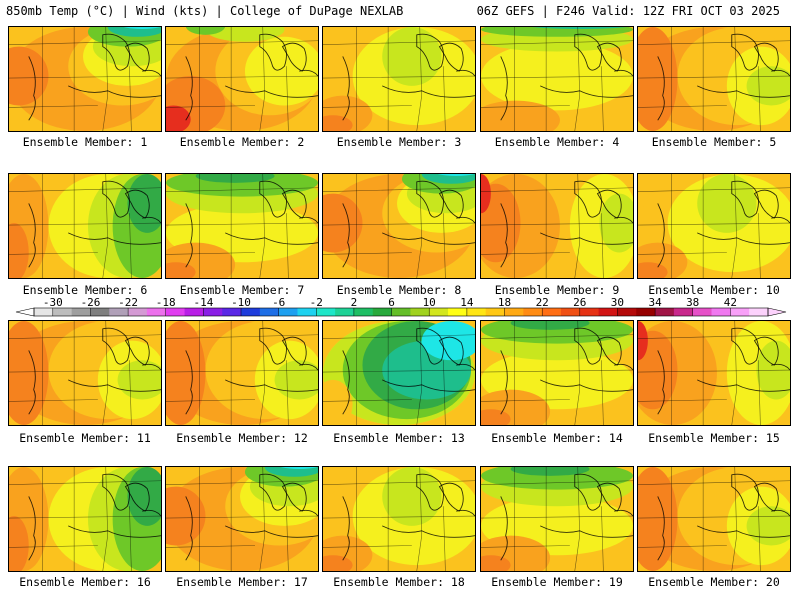  Describe the element at coordinates (714, 438) in the screenshot. I see `member-label: Ensemble Member: 15` at that location.